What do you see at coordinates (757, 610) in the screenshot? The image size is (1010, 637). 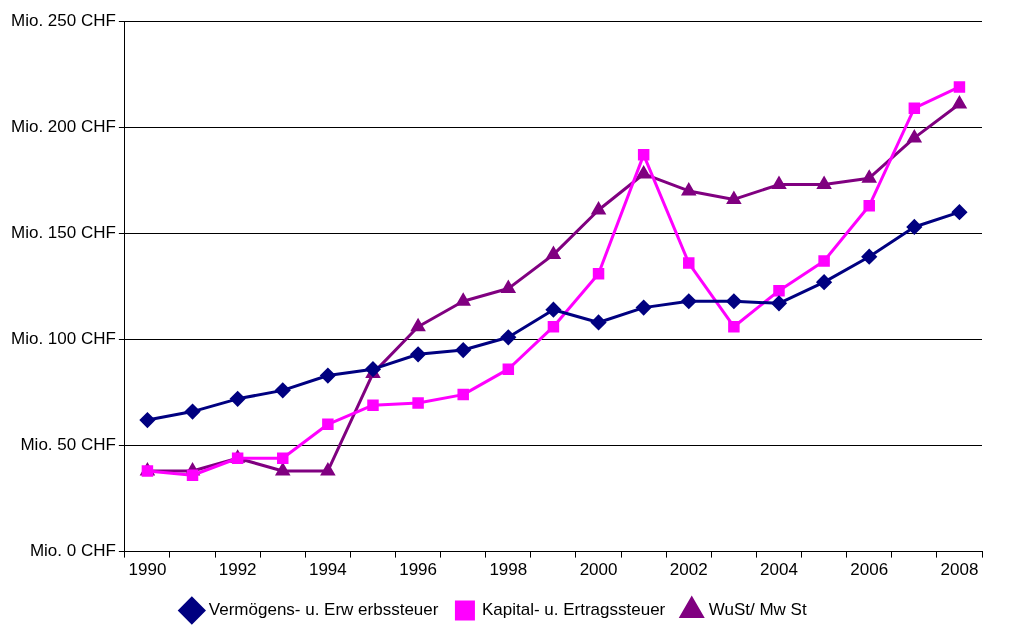 I see `legend-label: WuSt/ Mw St` at bounding box center [757, 610].